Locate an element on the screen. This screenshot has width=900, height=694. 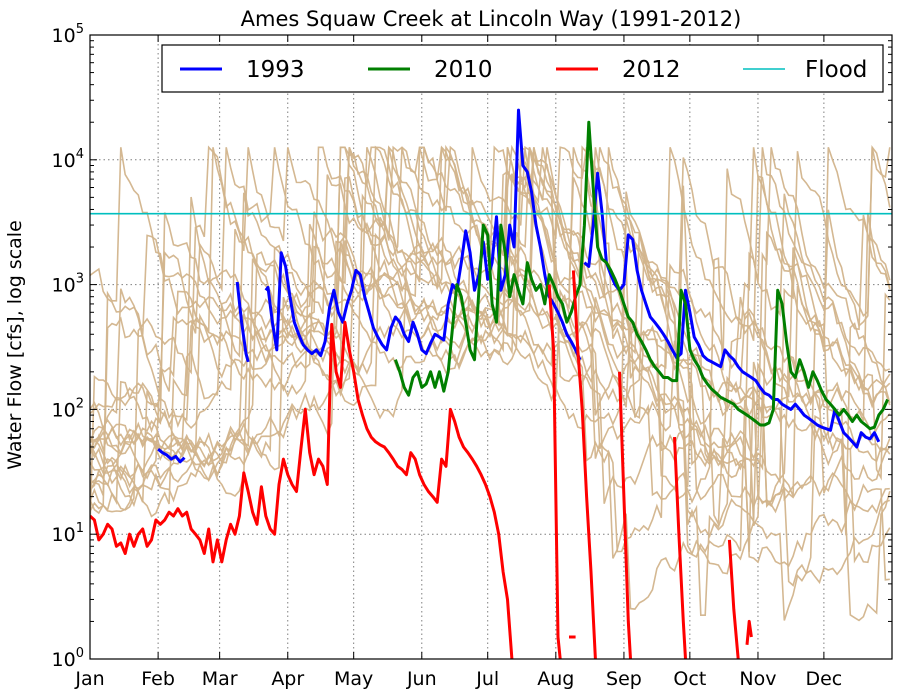
x-tick-label: May is located at coordinates (353, 679).